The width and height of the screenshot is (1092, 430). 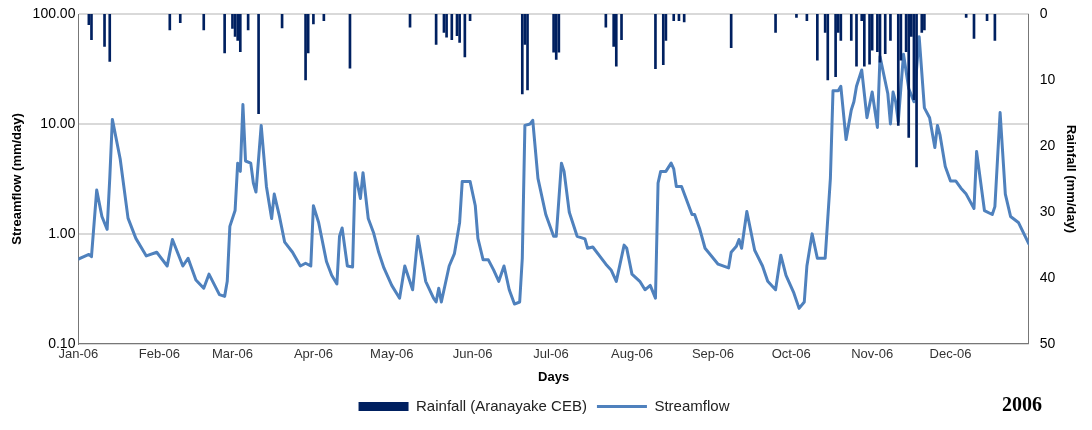 What do you see at coordinates (1047, 144) in the screenshot?
I see `y2-tick-label: 20` at bounding box center [1047, 144].